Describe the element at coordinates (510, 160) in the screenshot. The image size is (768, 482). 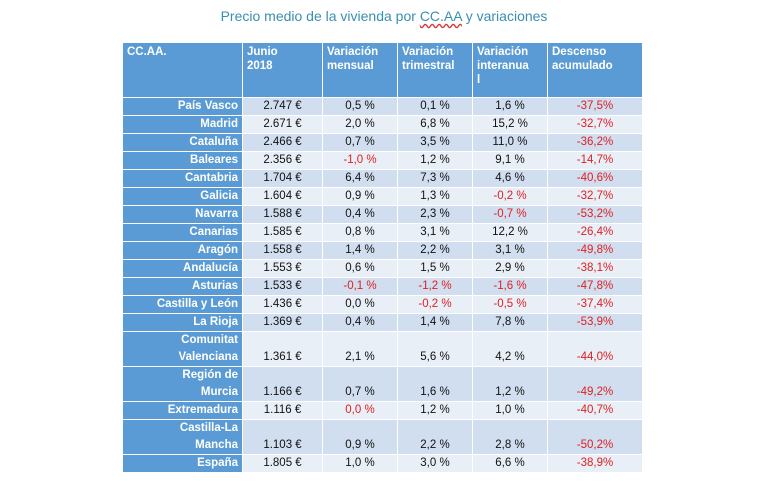
I see `cell-variacion-interanual: 9,1 %` at that location.